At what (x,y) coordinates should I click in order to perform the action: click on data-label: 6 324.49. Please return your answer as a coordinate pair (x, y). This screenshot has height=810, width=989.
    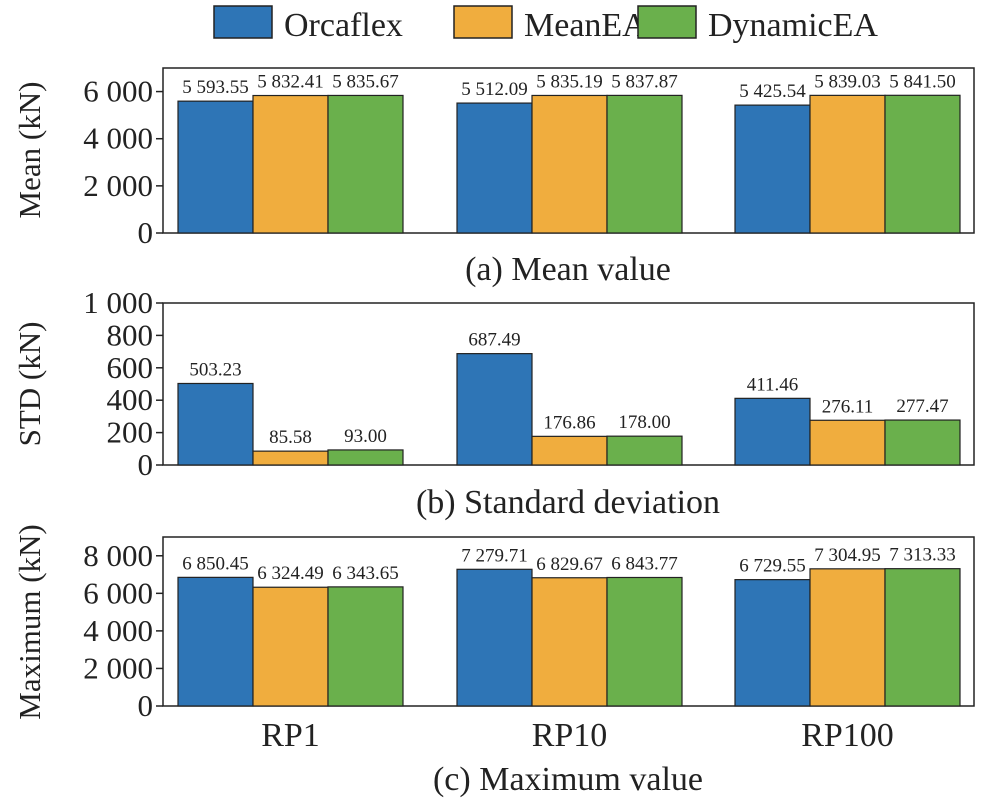
    Looking at the image, I should click on (290, 573).